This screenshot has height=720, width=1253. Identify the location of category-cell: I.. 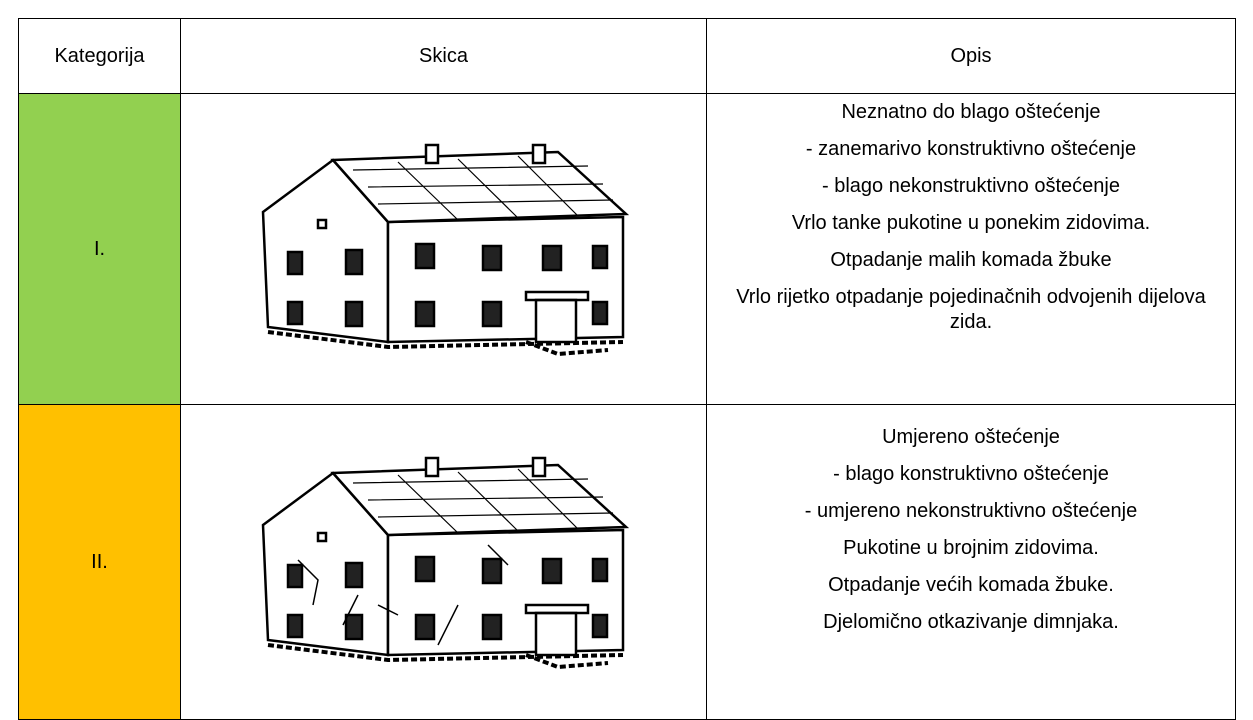
(99, 249).